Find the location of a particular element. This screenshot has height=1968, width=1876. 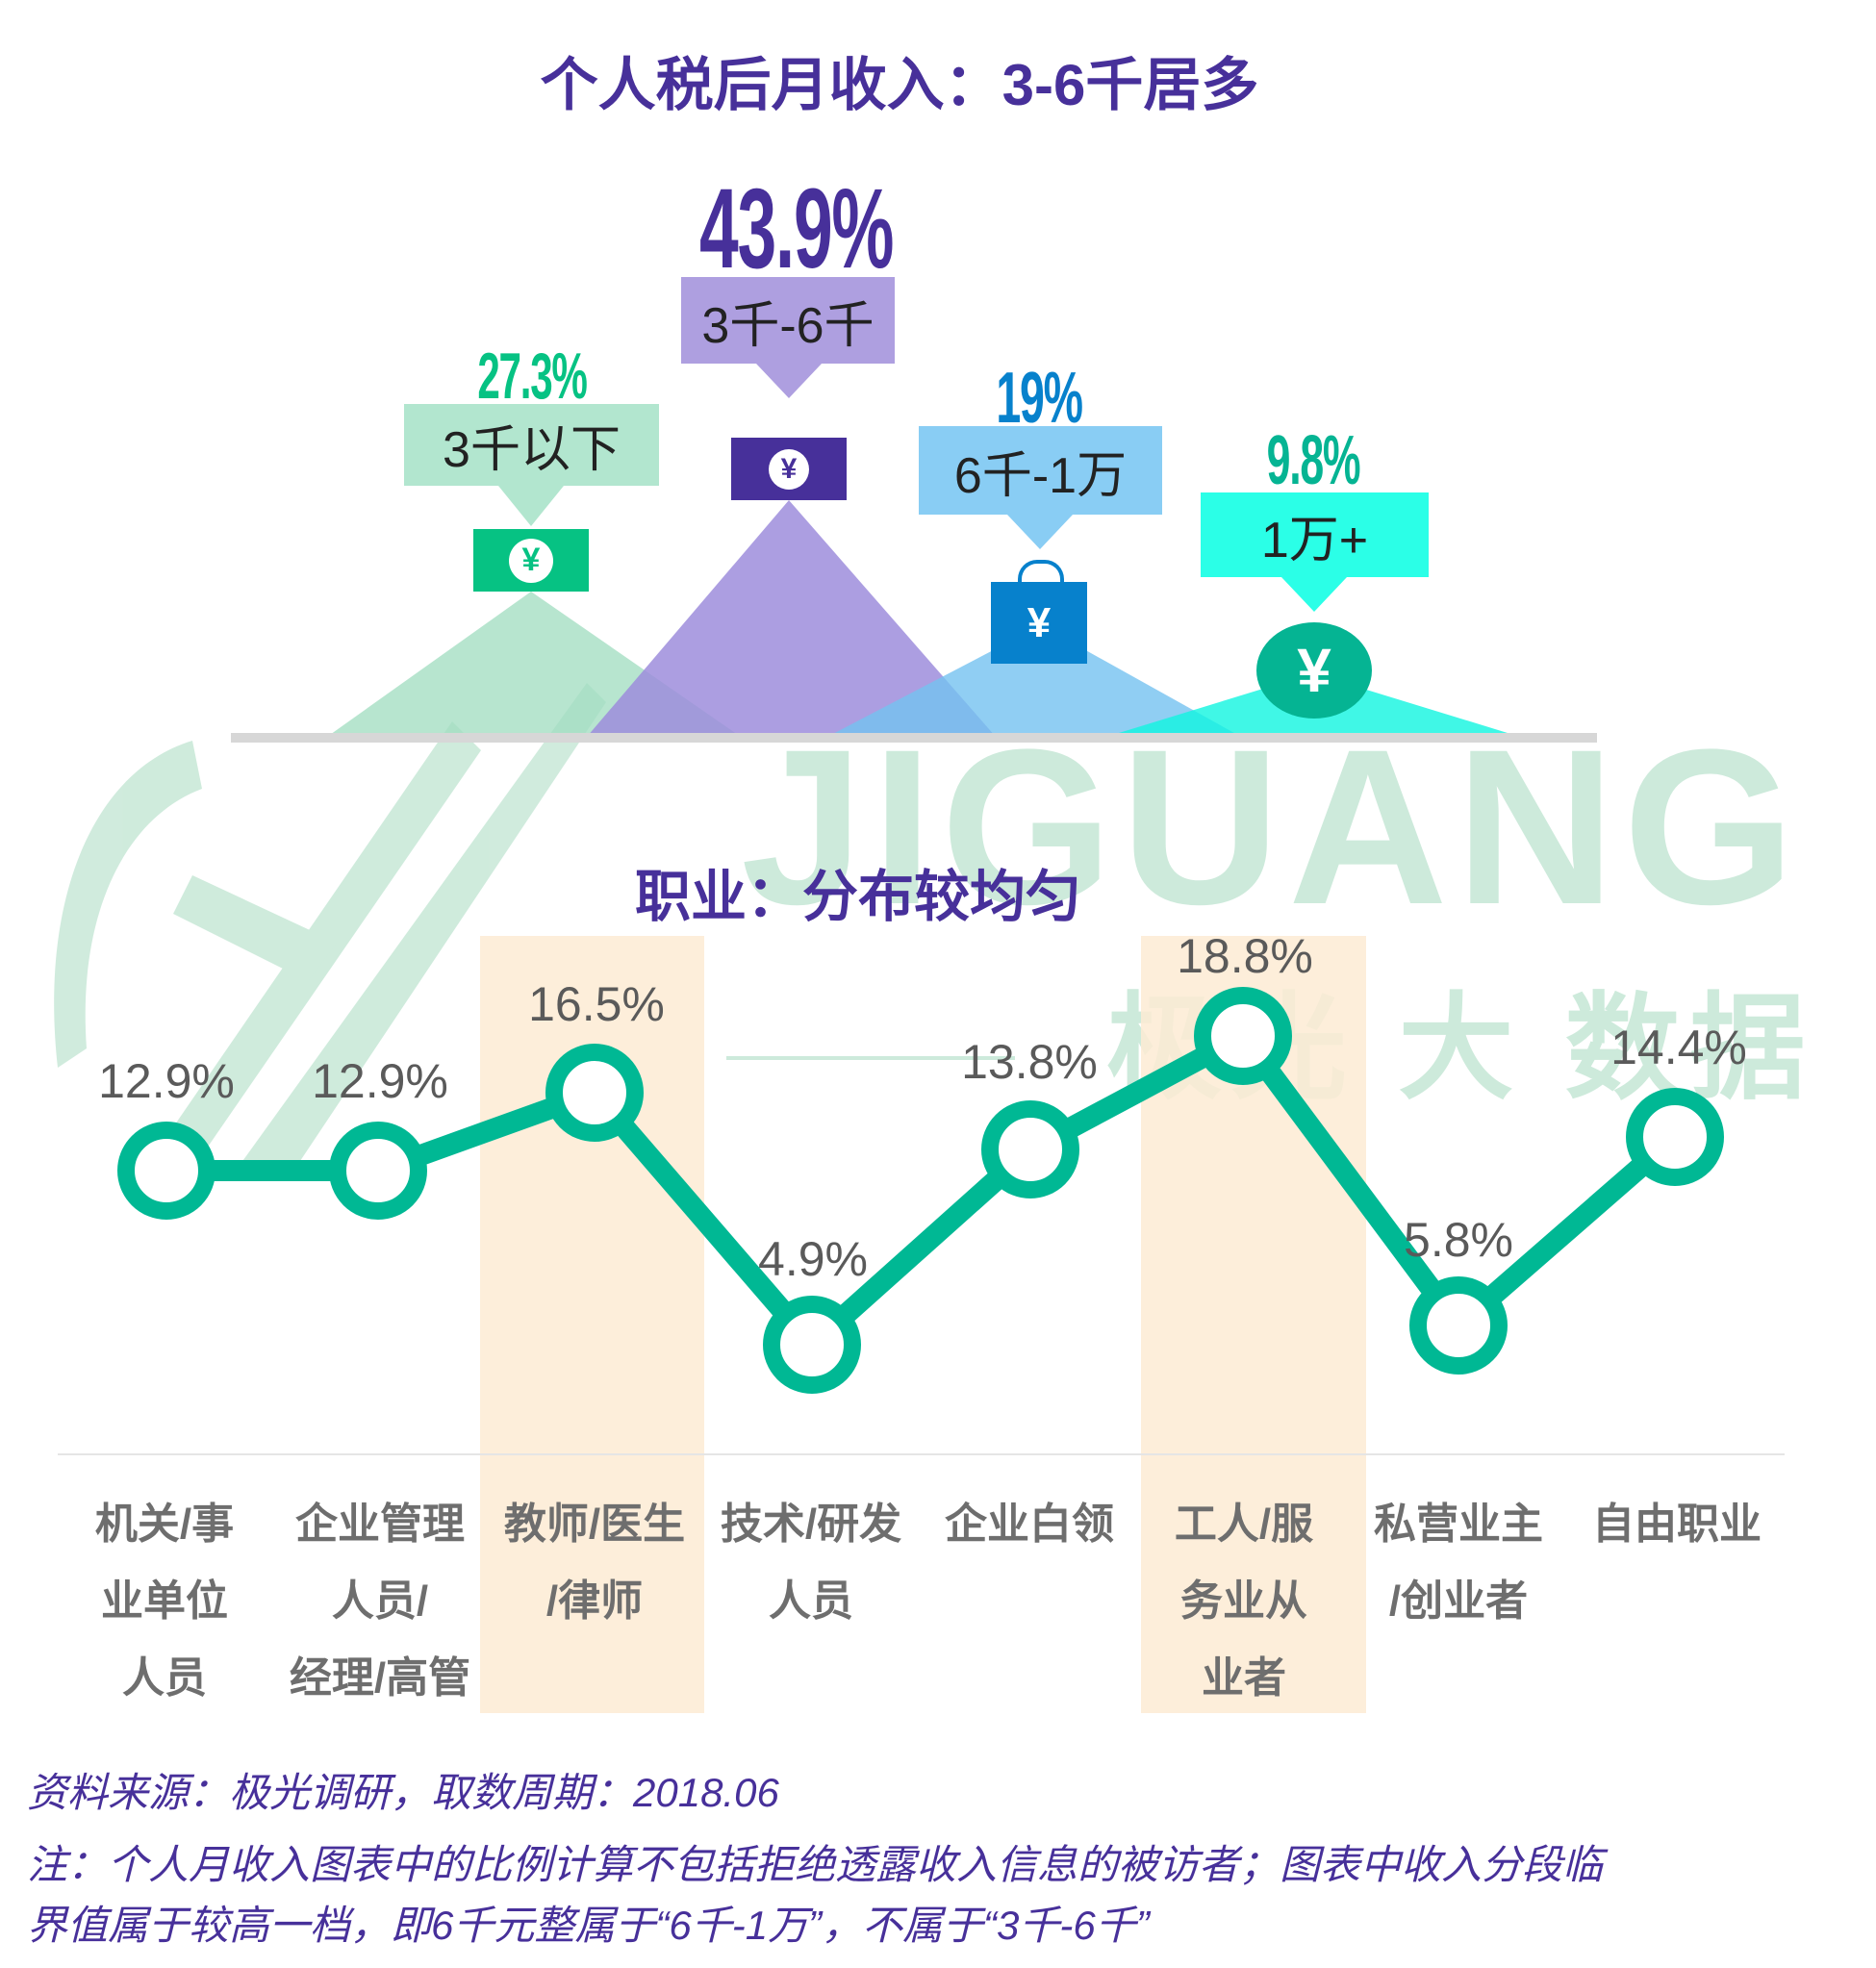

data-label-4: 4.9% is located at coordinates (813, 1259).